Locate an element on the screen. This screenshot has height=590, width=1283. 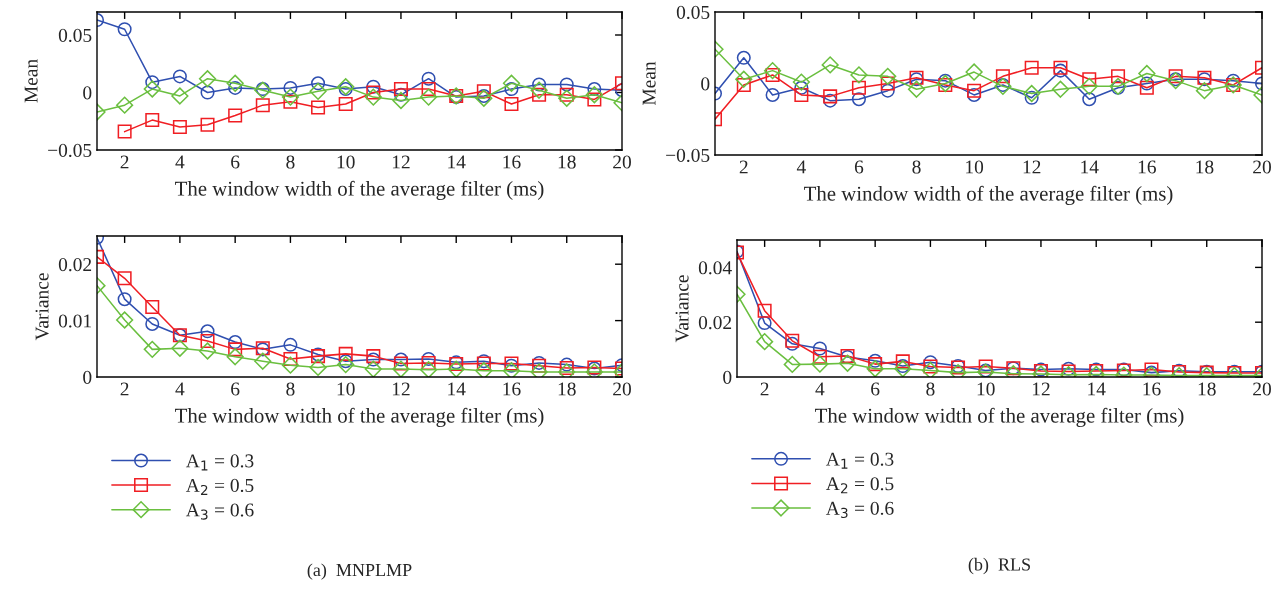
y-tick-label: 0.01 is located at coordinates (74, 321).